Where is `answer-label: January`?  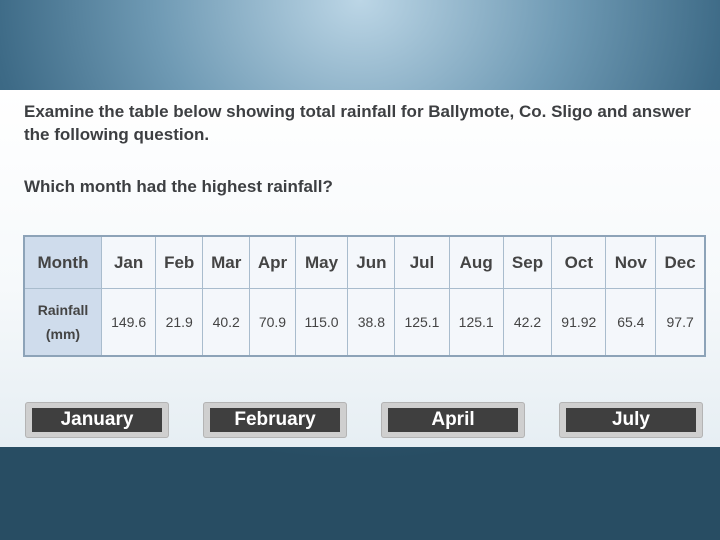 answer-label: January is located at coordinates (97, 420).